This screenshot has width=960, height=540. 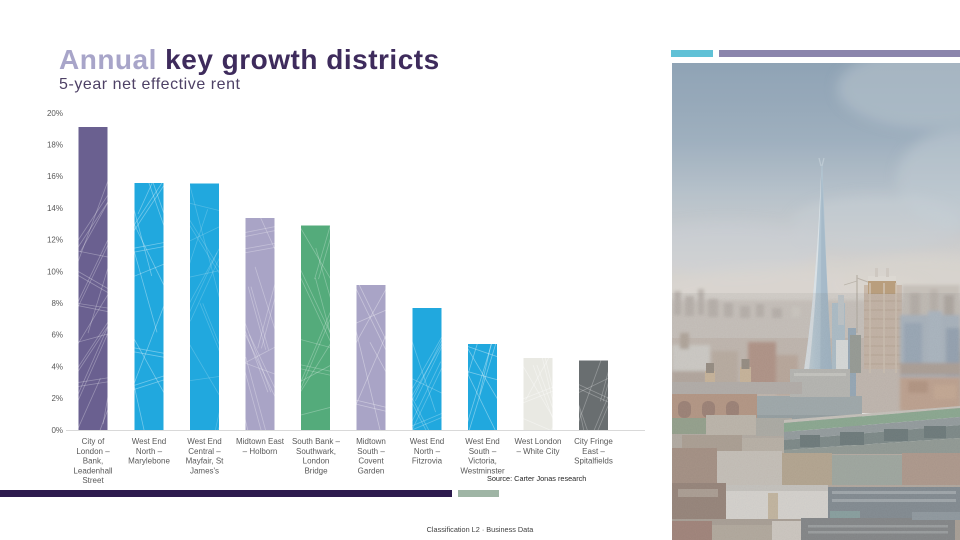 I want to click on svg-text: 6%, so click(x=57, y=335).